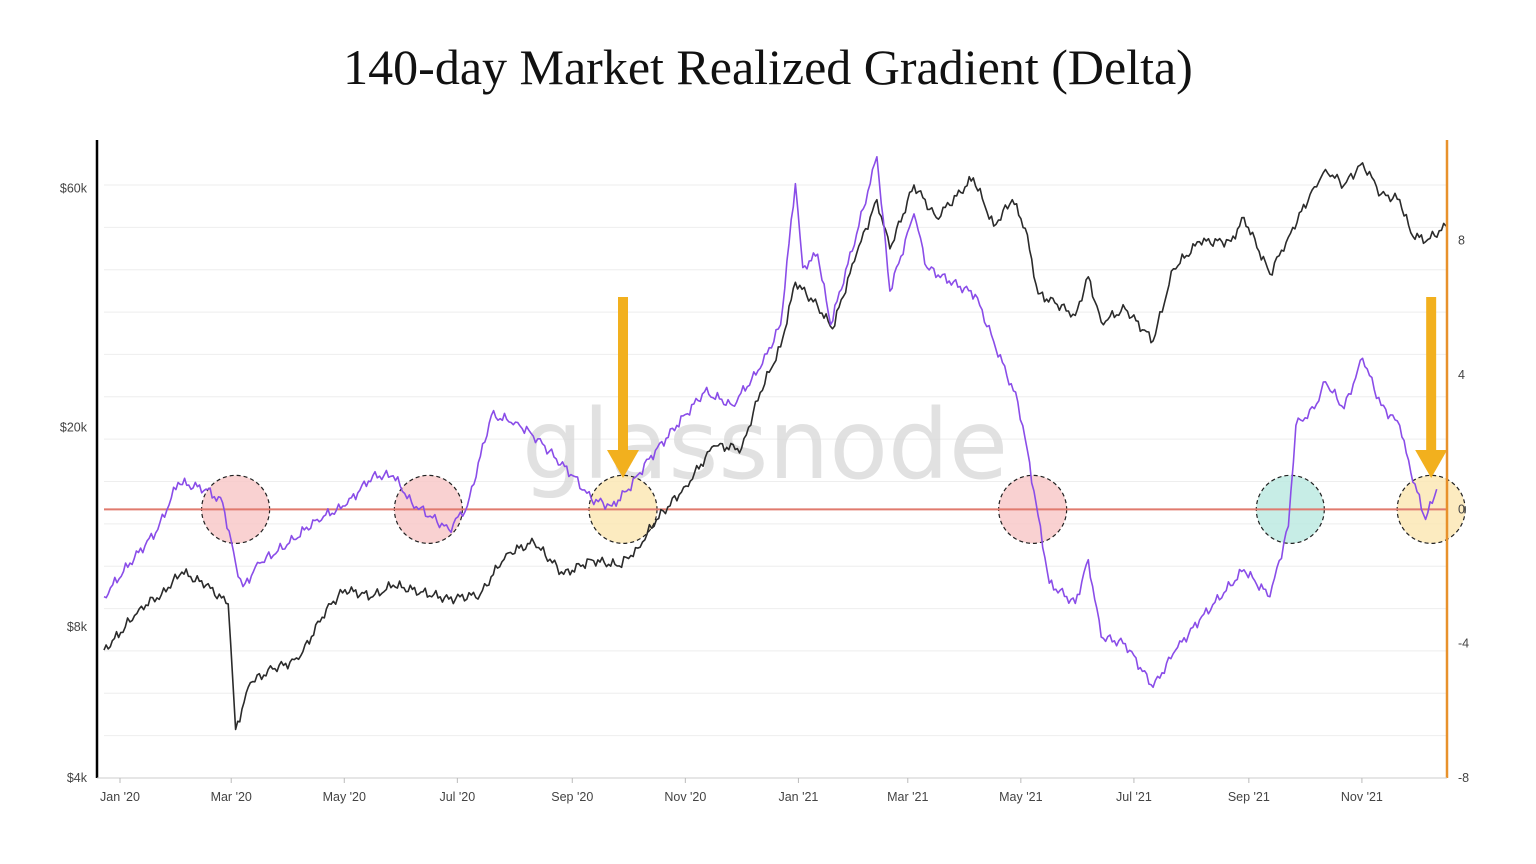  I want to click on x-tick-label: Nov '21, so click(1362, 797).